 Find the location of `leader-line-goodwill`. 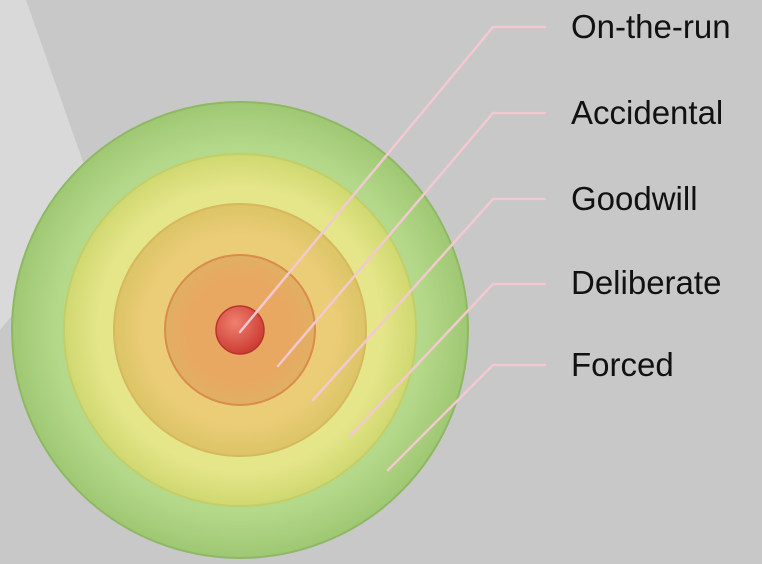

leader-line-goodwill is located at coordinates (429, 299).